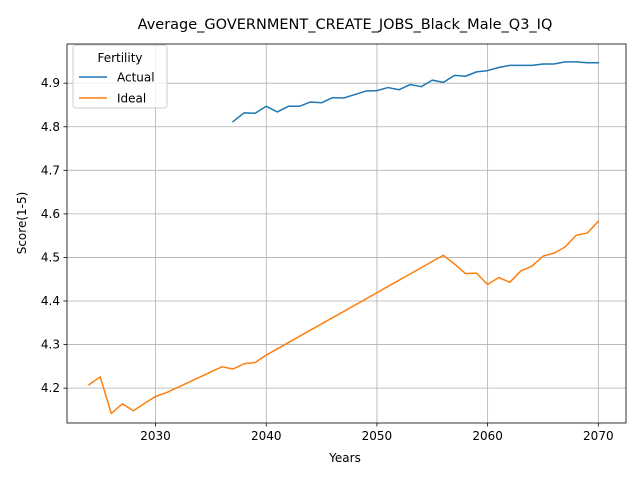 This screenshot has width=640, height=480. What do you see at coordinates (131, 99) in the screenshot?
I see `legend-label-ideal: Ideal` at bounding box center [131, 99].